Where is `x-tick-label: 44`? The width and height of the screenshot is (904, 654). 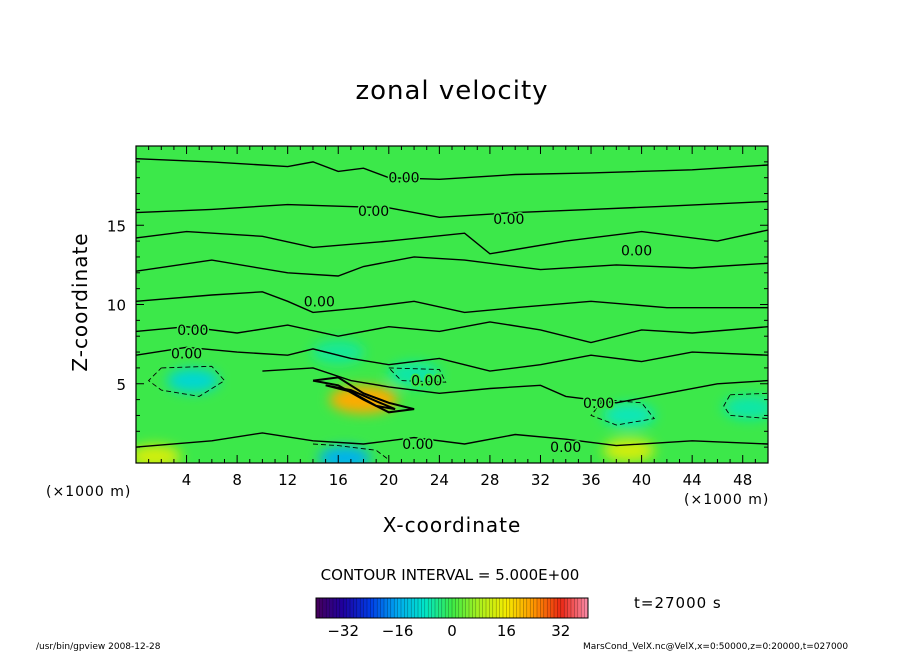 x-tick-label: 44 is located at coordinates (692, 480).